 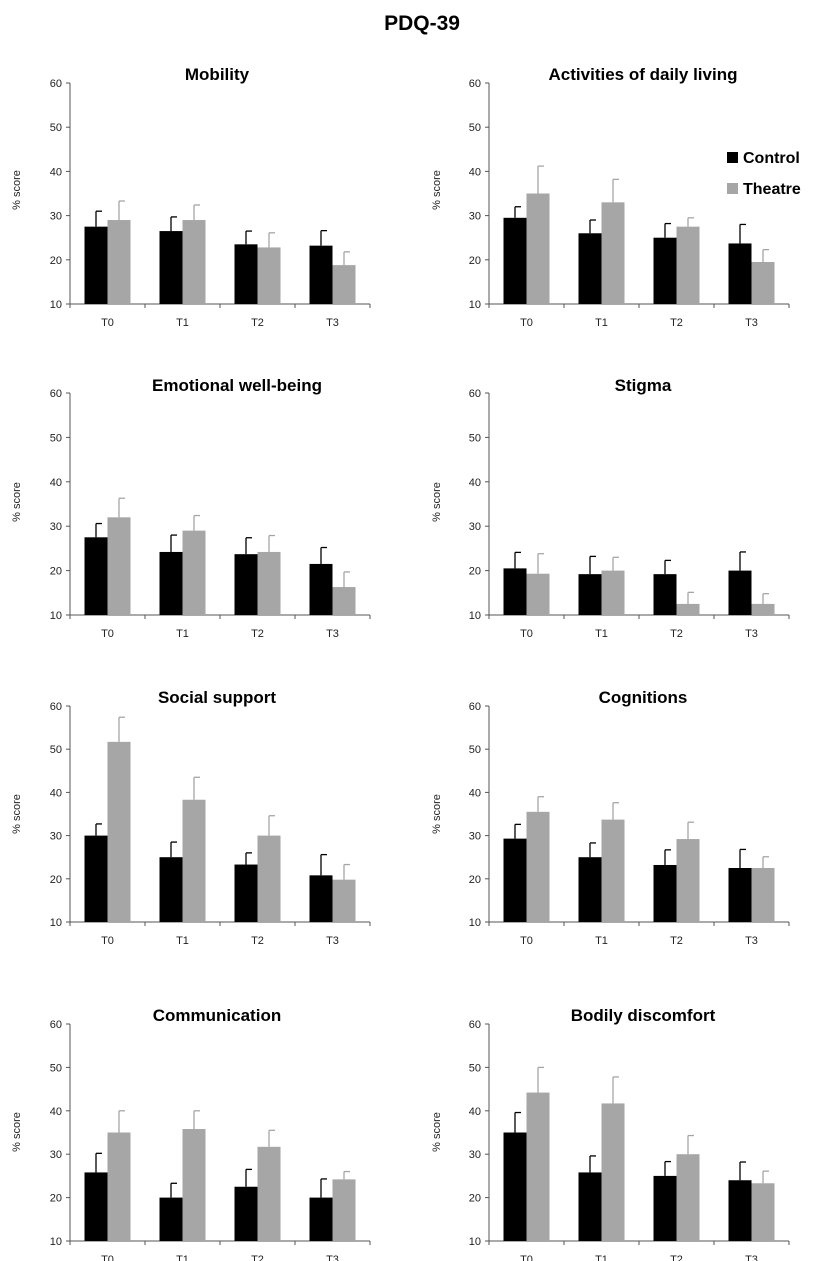 What do you see at coordinates (771, 158) in the screenshot?
I see `legend-label-control: Control` at bounding box center [771, 158].